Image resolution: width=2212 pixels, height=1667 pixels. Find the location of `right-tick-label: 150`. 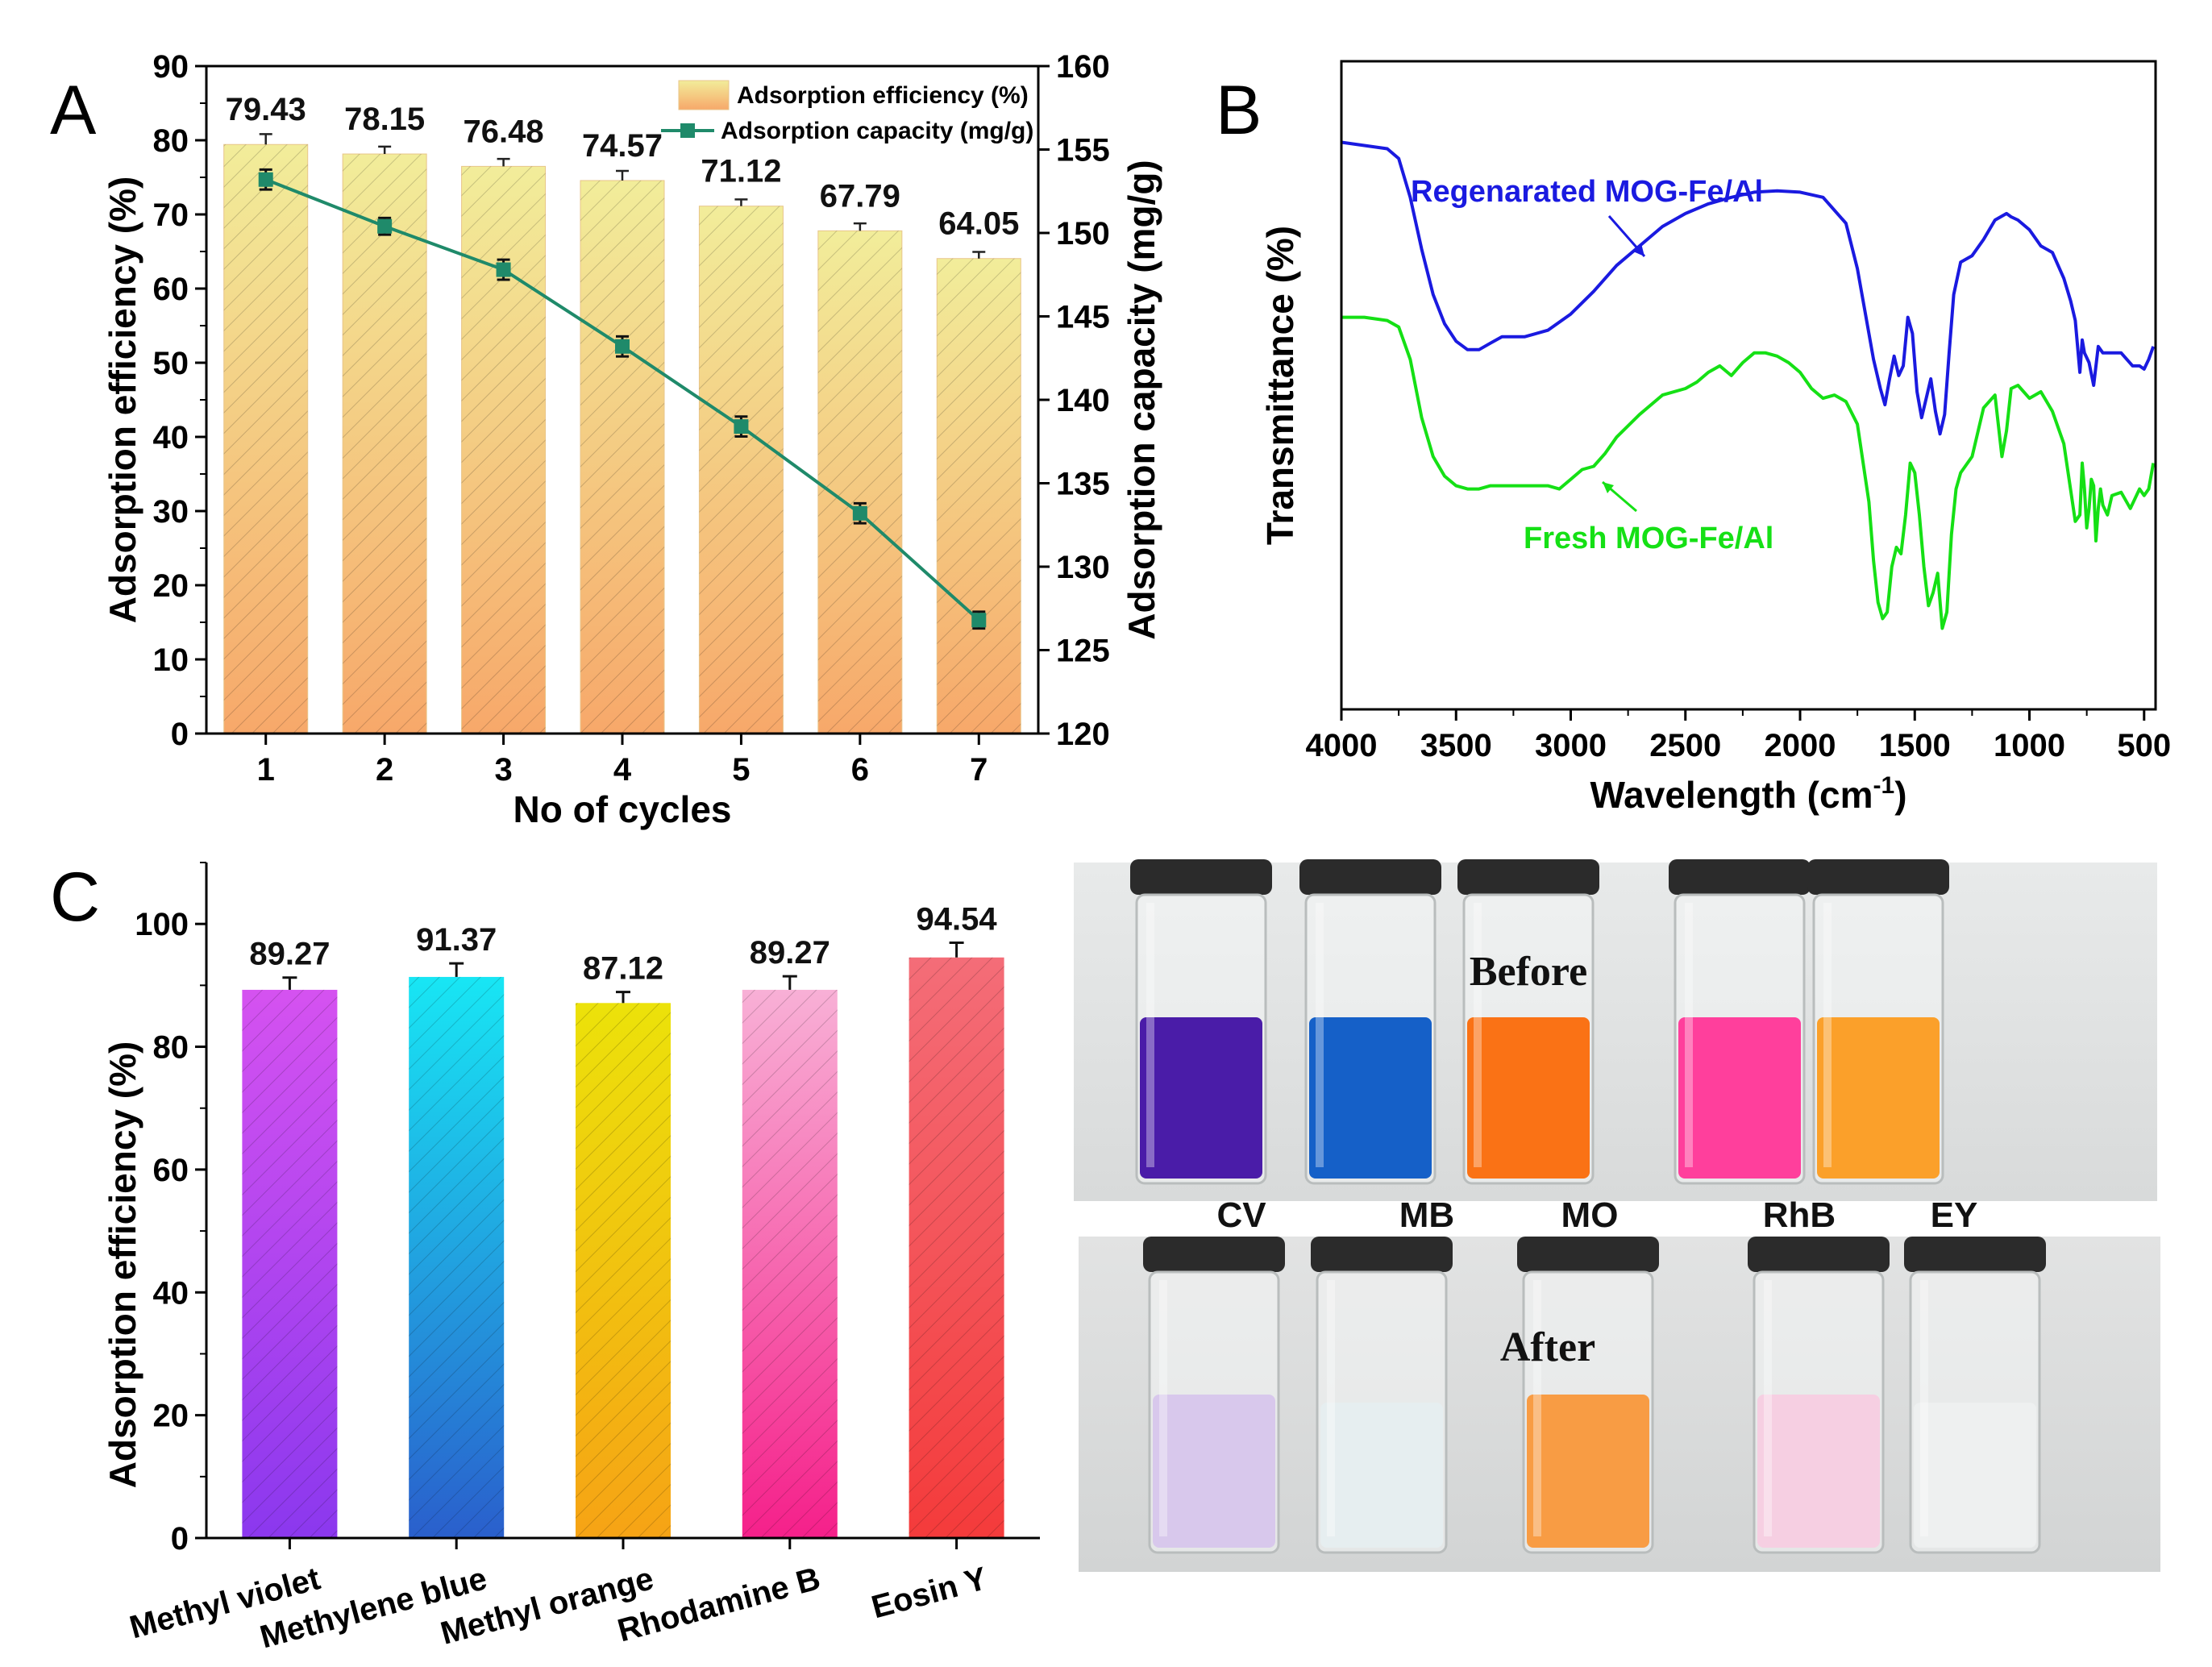

right-tick-label: 150 is located at coordinates (1083, 234).